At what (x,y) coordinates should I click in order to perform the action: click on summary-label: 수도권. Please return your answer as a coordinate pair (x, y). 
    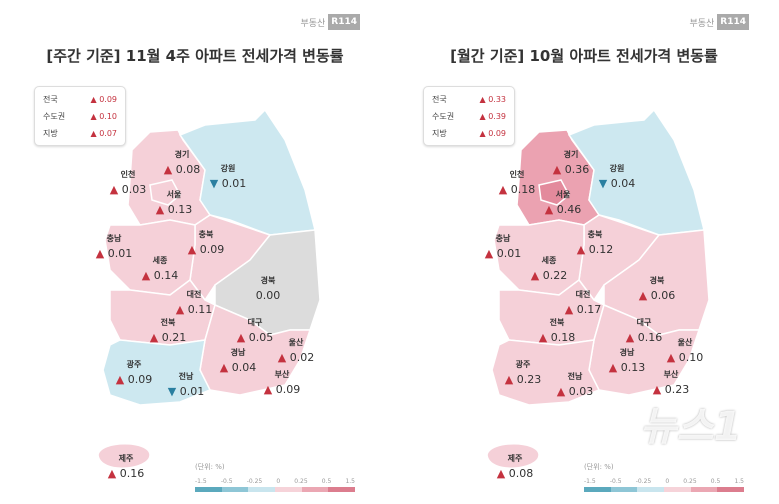
    Looking at the image, I should click on (443, 116).